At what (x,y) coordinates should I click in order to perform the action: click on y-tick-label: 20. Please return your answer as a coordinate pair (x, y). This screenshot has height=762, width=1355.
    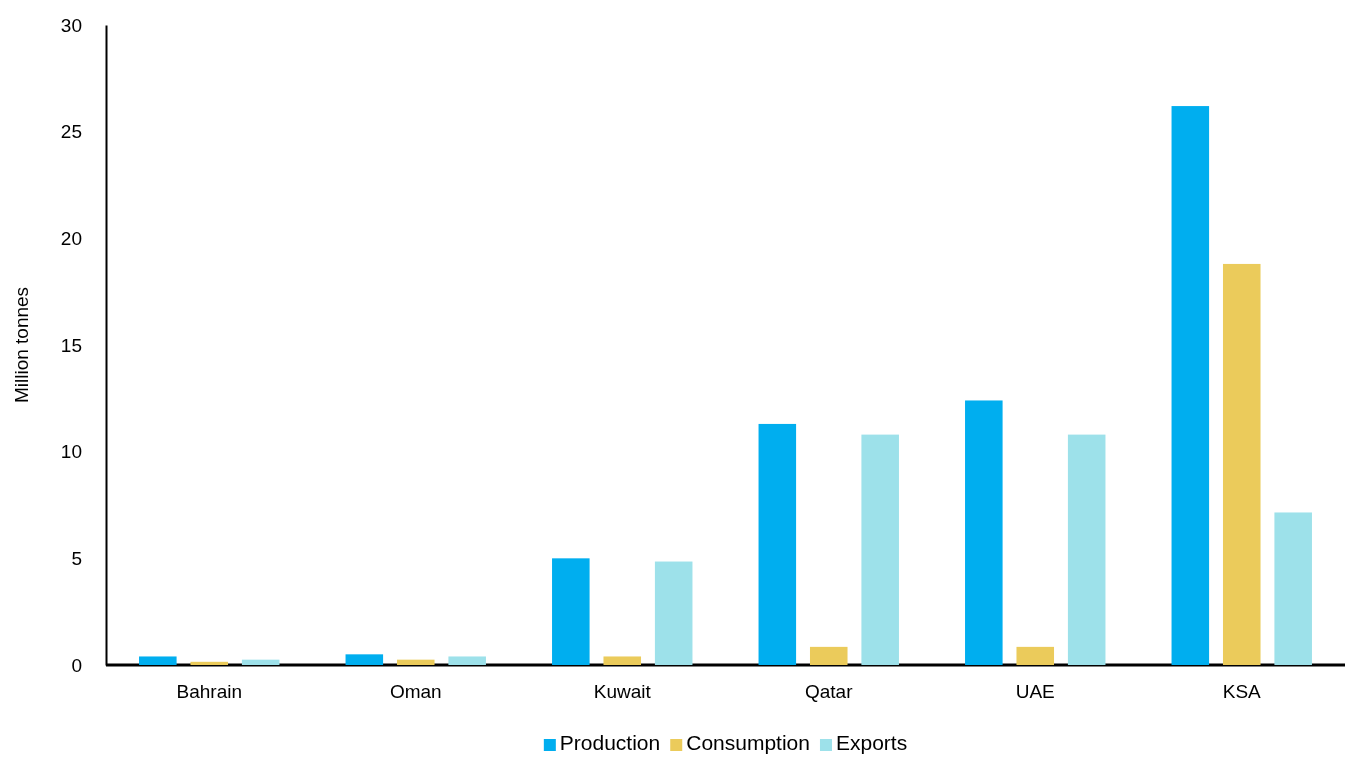
    Looking at the image, I should click on (71, 238).